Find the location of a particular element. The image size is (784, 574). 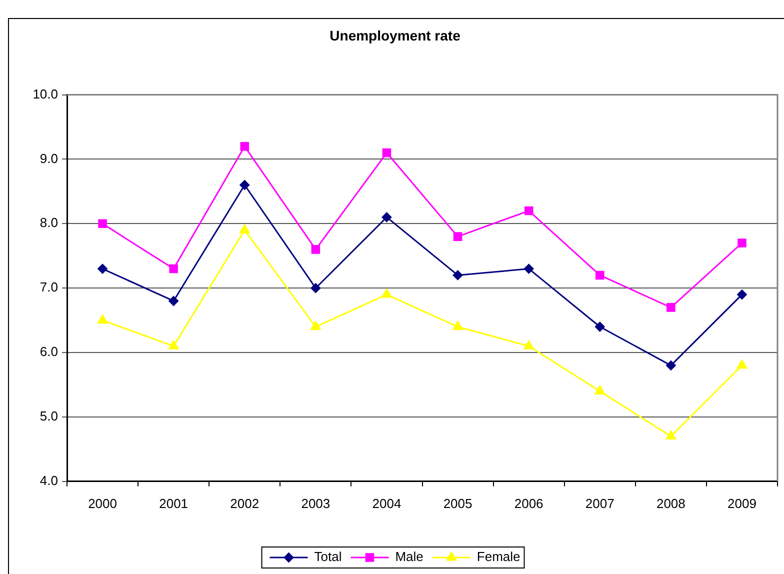

x-tick-label: 2003 is located at coordinates (315, 503).